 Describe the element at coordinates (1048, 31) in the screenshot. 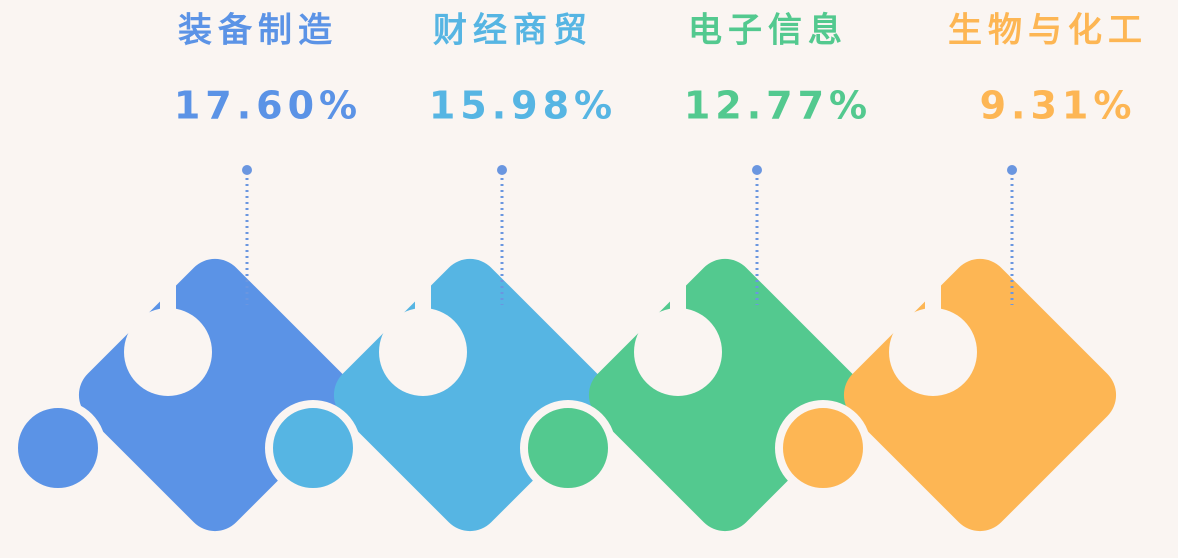

I see `item-label: 生物与化工` at that location.